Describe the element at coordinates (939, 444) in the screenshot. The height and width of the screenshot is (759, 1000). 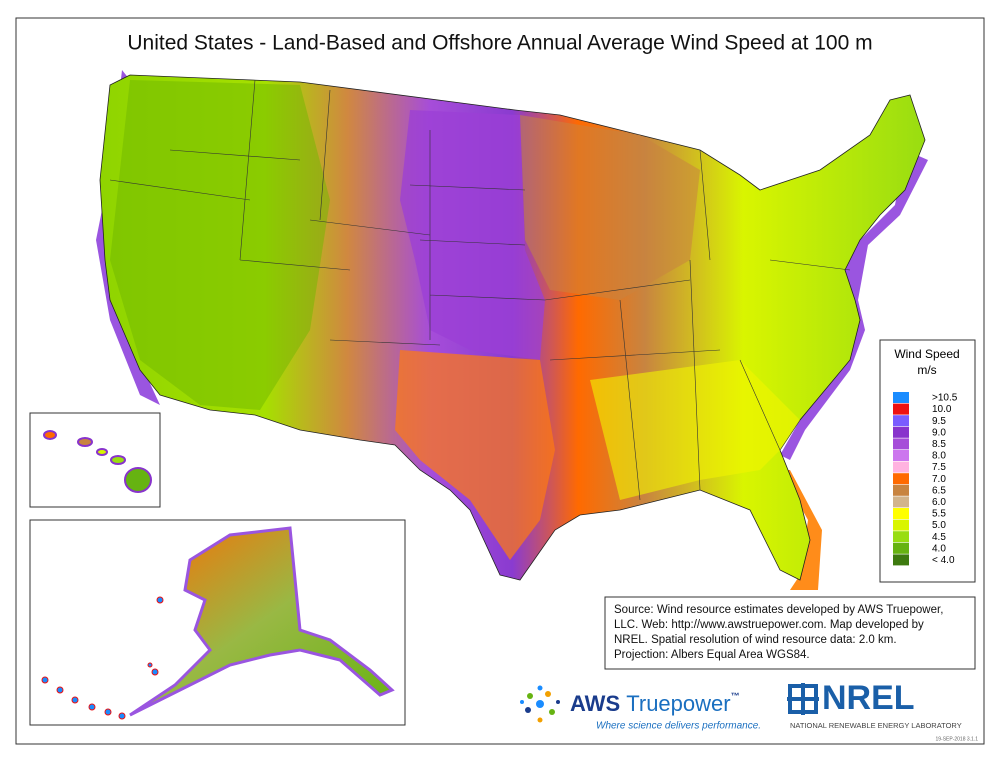
I see `legend-label: 8.5` at that location.